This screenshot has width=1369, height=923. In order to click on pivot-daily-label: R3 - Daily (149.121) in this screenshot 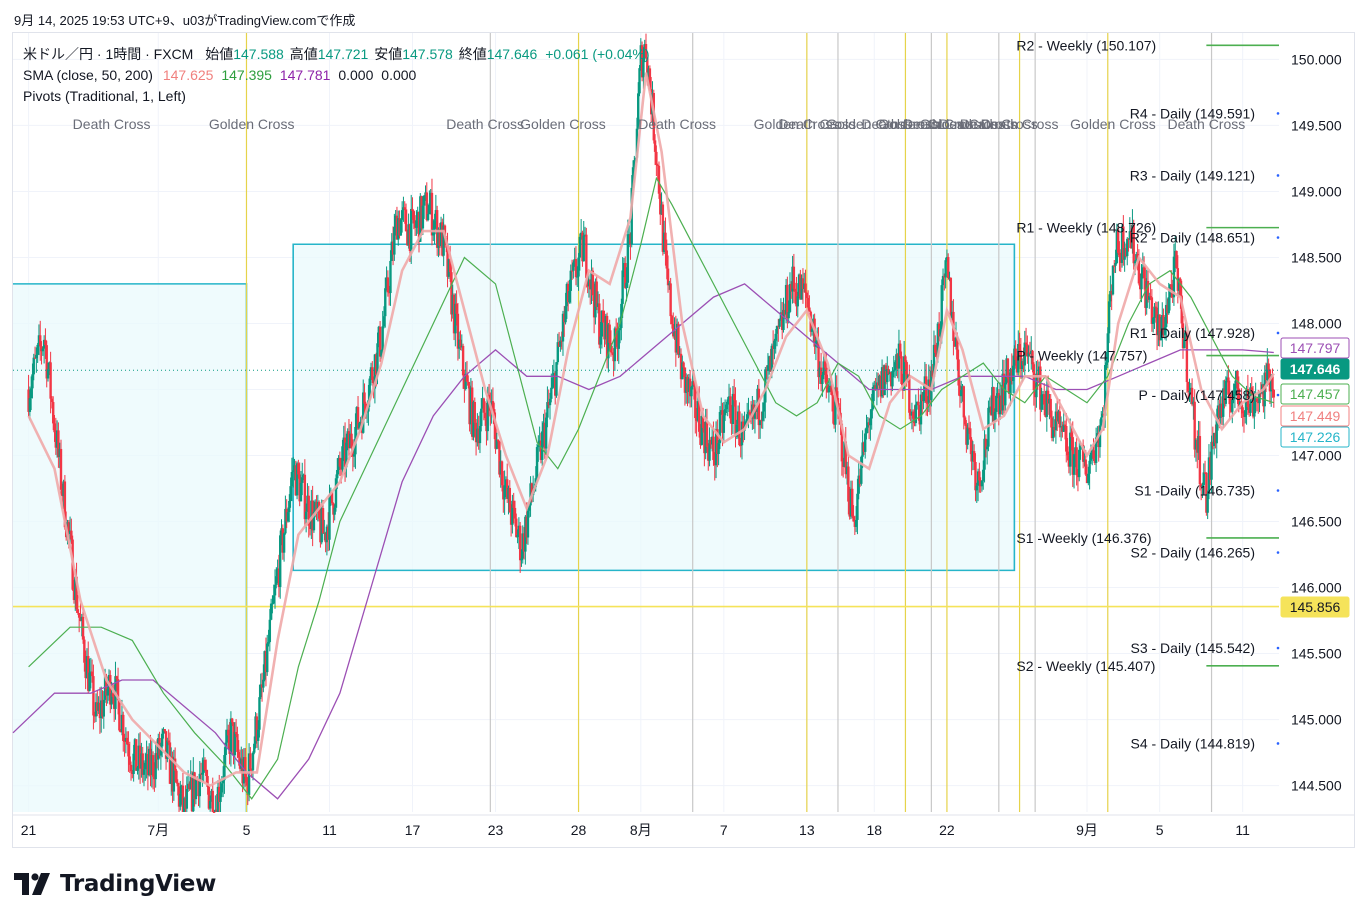, I will do `click(1192, 175)`.